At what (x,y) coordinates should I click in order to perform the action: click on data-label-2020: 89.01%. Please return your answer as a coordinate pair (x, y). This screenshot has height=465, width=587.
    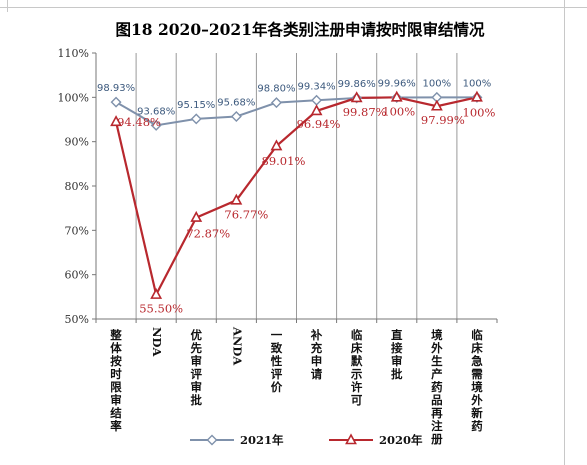
    Looking at the image, I should click on (284, 161).